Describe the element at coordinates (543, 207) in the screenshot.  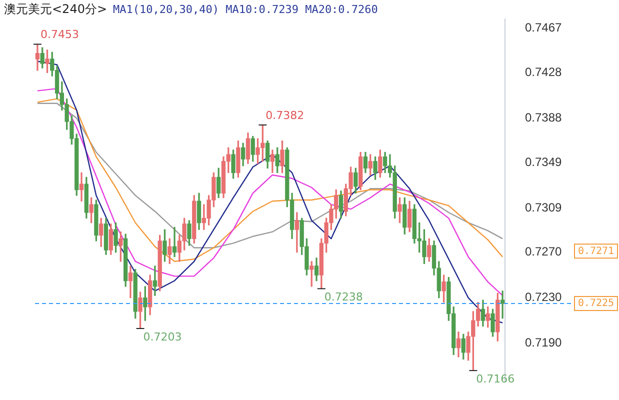
I see `y-tick-label: 0.7309` at that location.